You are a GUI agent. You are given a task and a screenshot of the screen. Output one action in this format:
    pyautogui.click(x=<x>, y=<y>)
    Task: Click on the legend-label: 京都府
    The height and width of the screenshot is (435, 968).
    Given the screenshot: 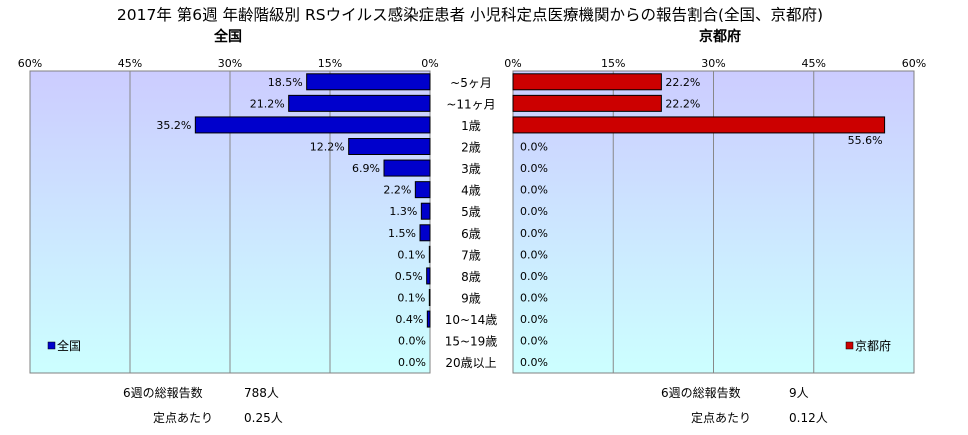 What is the action you would take?
    pyautogui.click(x=873, y=345)
    